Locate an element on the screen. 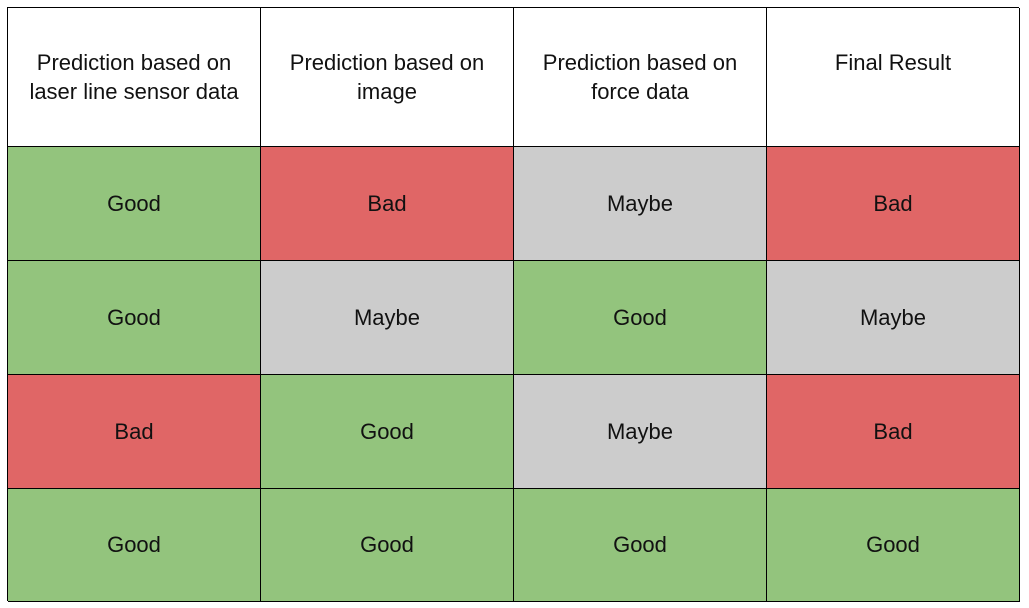  header-cell-force: Prediction based on force data is located at coordinates (640, 77).